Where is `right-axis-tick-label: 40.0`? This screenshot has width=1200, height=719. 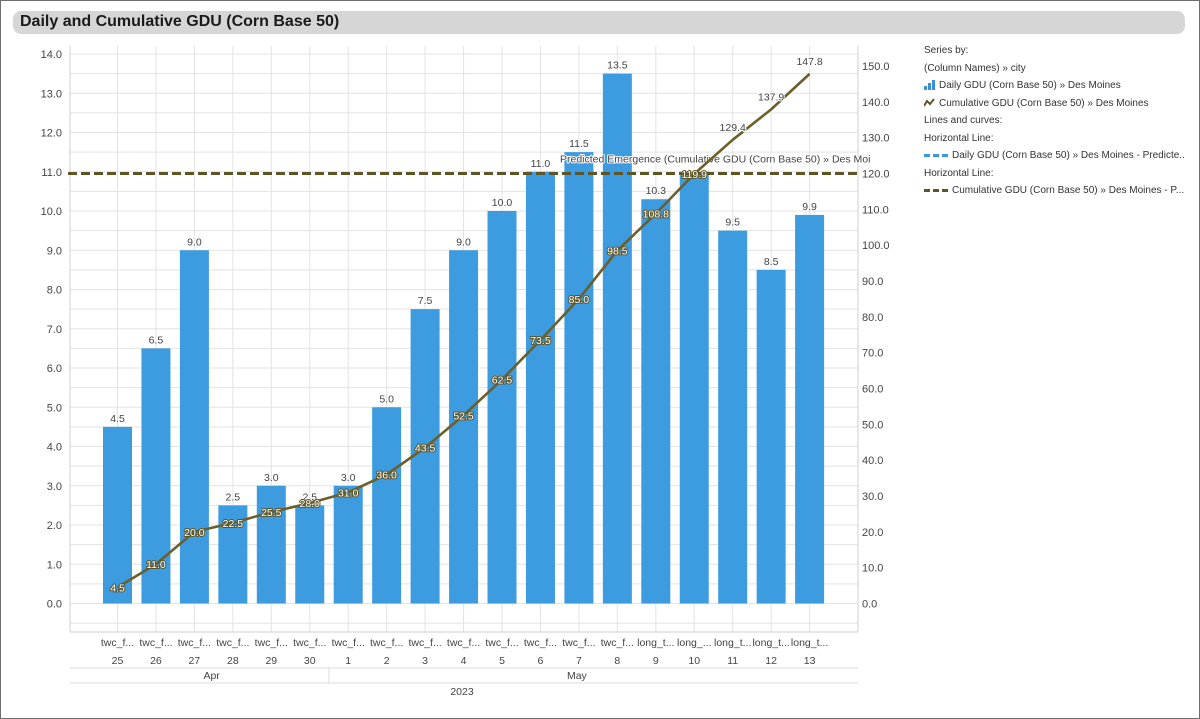 right-axis-tick-label: 40.0 is located at coordinates (872, 461).